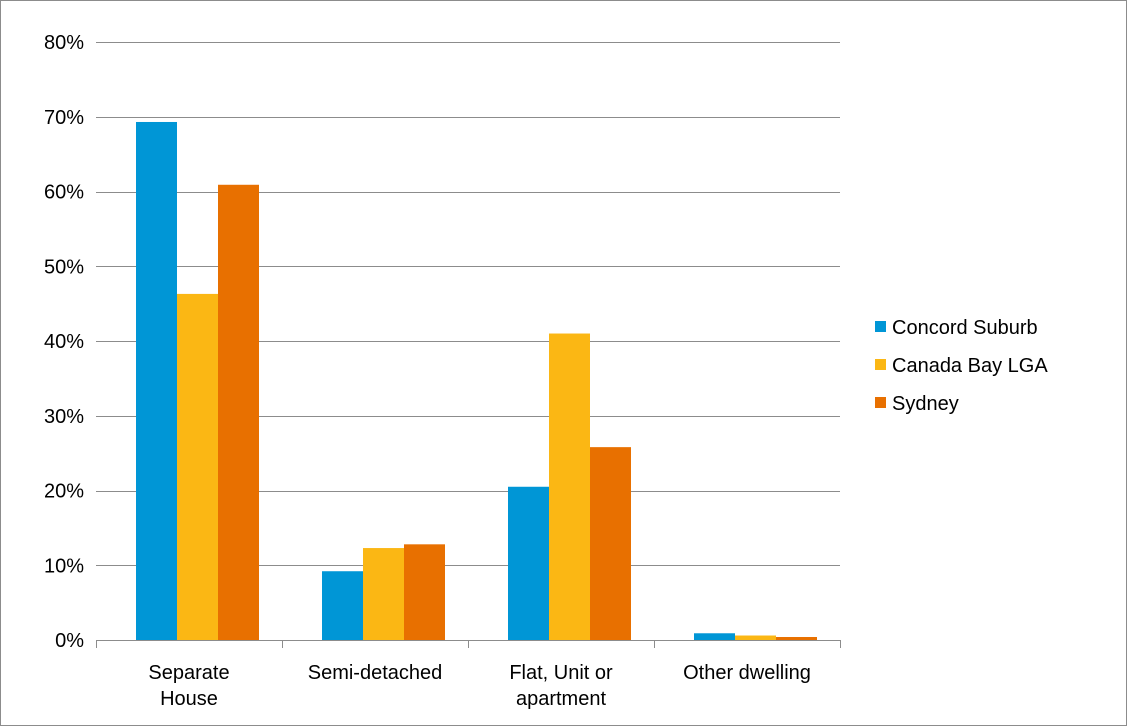 The width and height of the screenshot is (1127, 726). What do you see at coordinates (561, 699) in the screenshot?
I see `x-tick-label-line: apartment` at bounding box center [561, 699].